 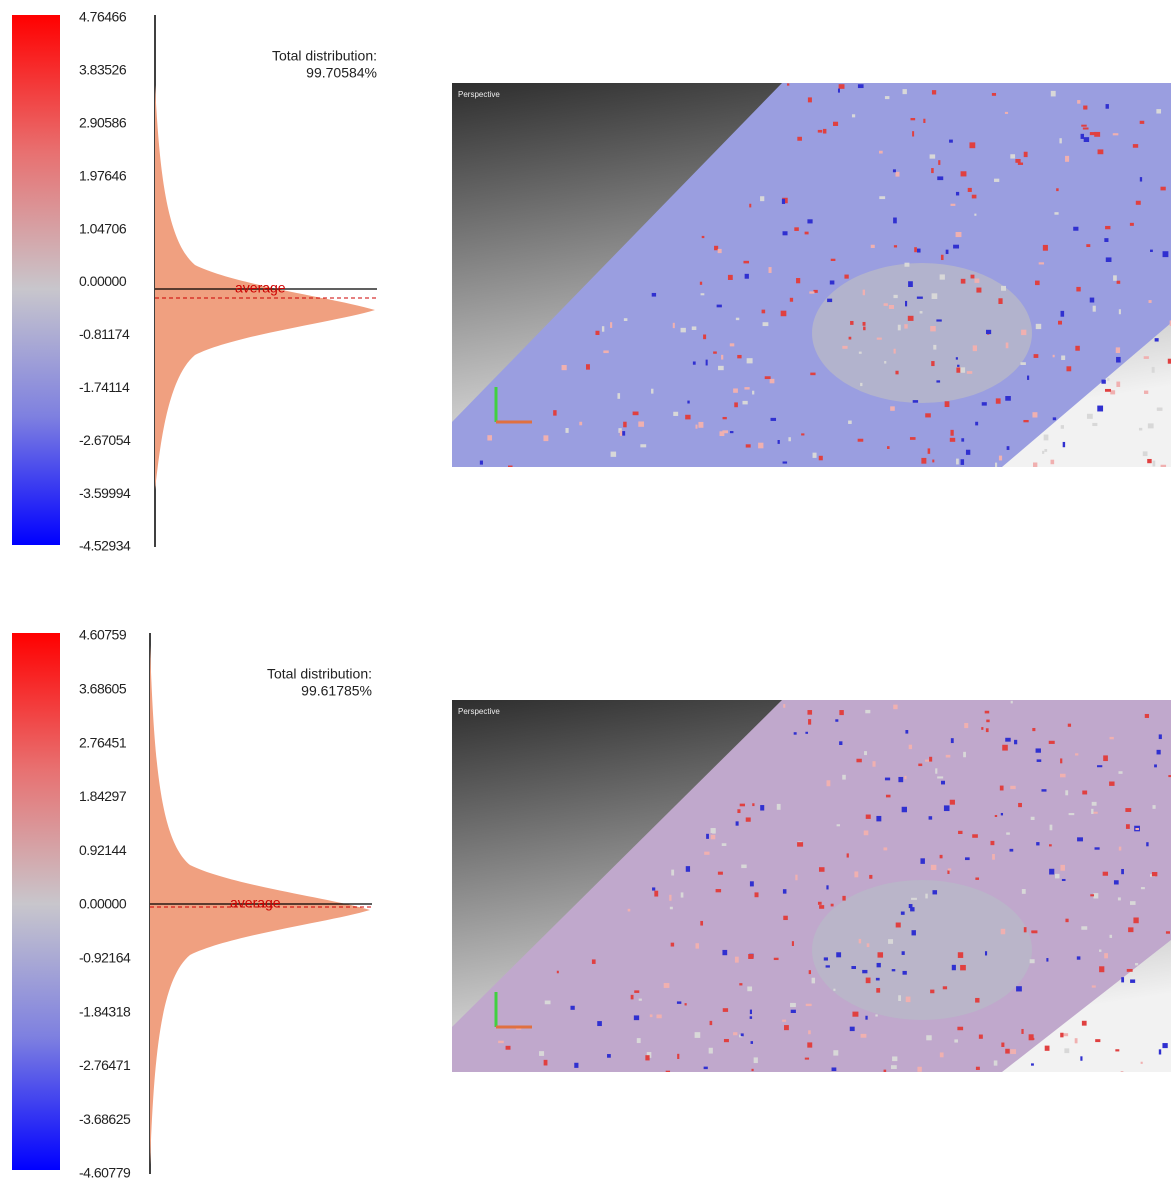 I want to click on tick-label: -0.92164, so click(x=105, y=958).